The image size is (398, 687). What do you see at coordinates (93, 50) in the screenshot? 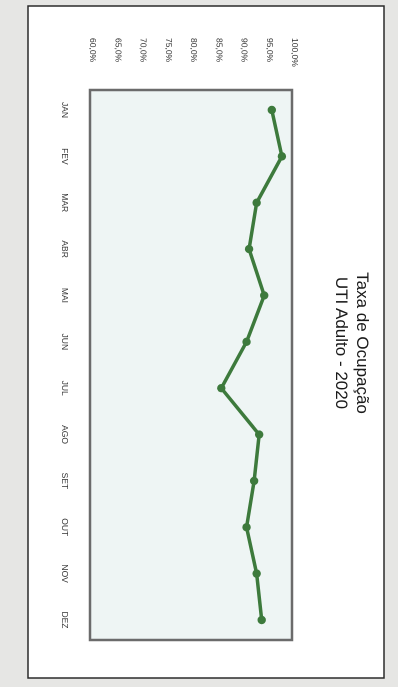
I see `y-tick-label: 60,0%` at bounding box center [93, 50].